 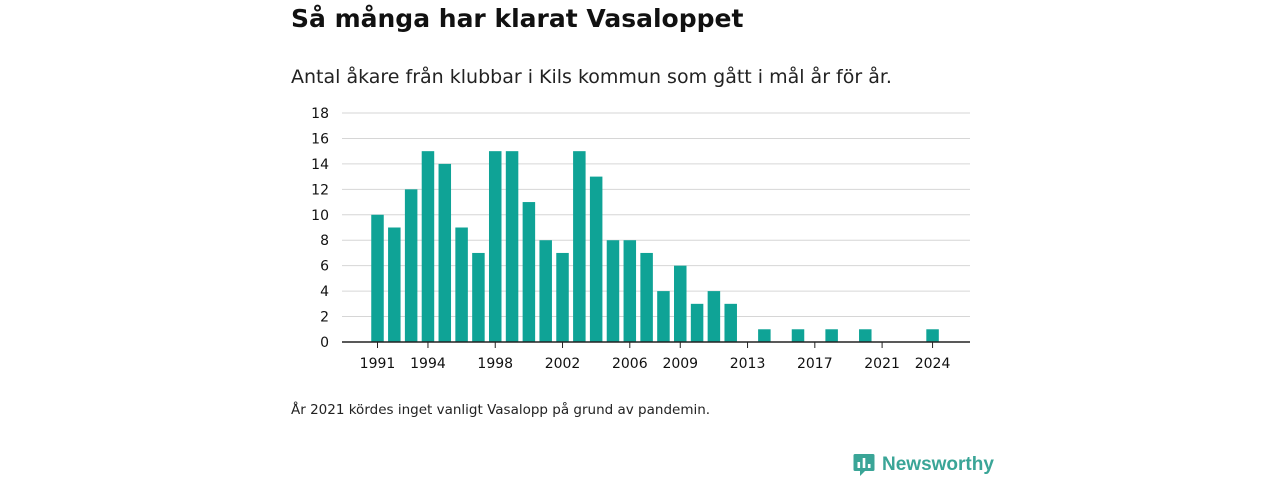 I want to click on x-tick-label: 1994, so click(x=428, y=364).